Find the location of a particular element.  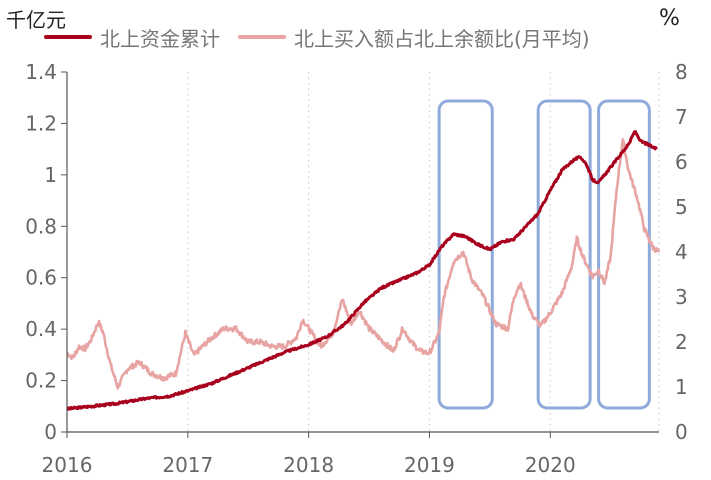

right-y-tick-label: 7 is located at coordinates (681, 117).